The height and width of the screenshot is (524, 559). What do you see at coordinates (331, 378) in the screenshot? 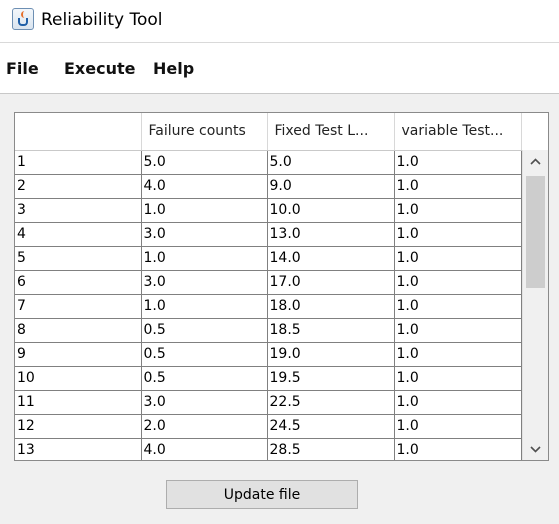
I see `fixed-test-length-cell: 19.5` at bounding box center [331, 378].